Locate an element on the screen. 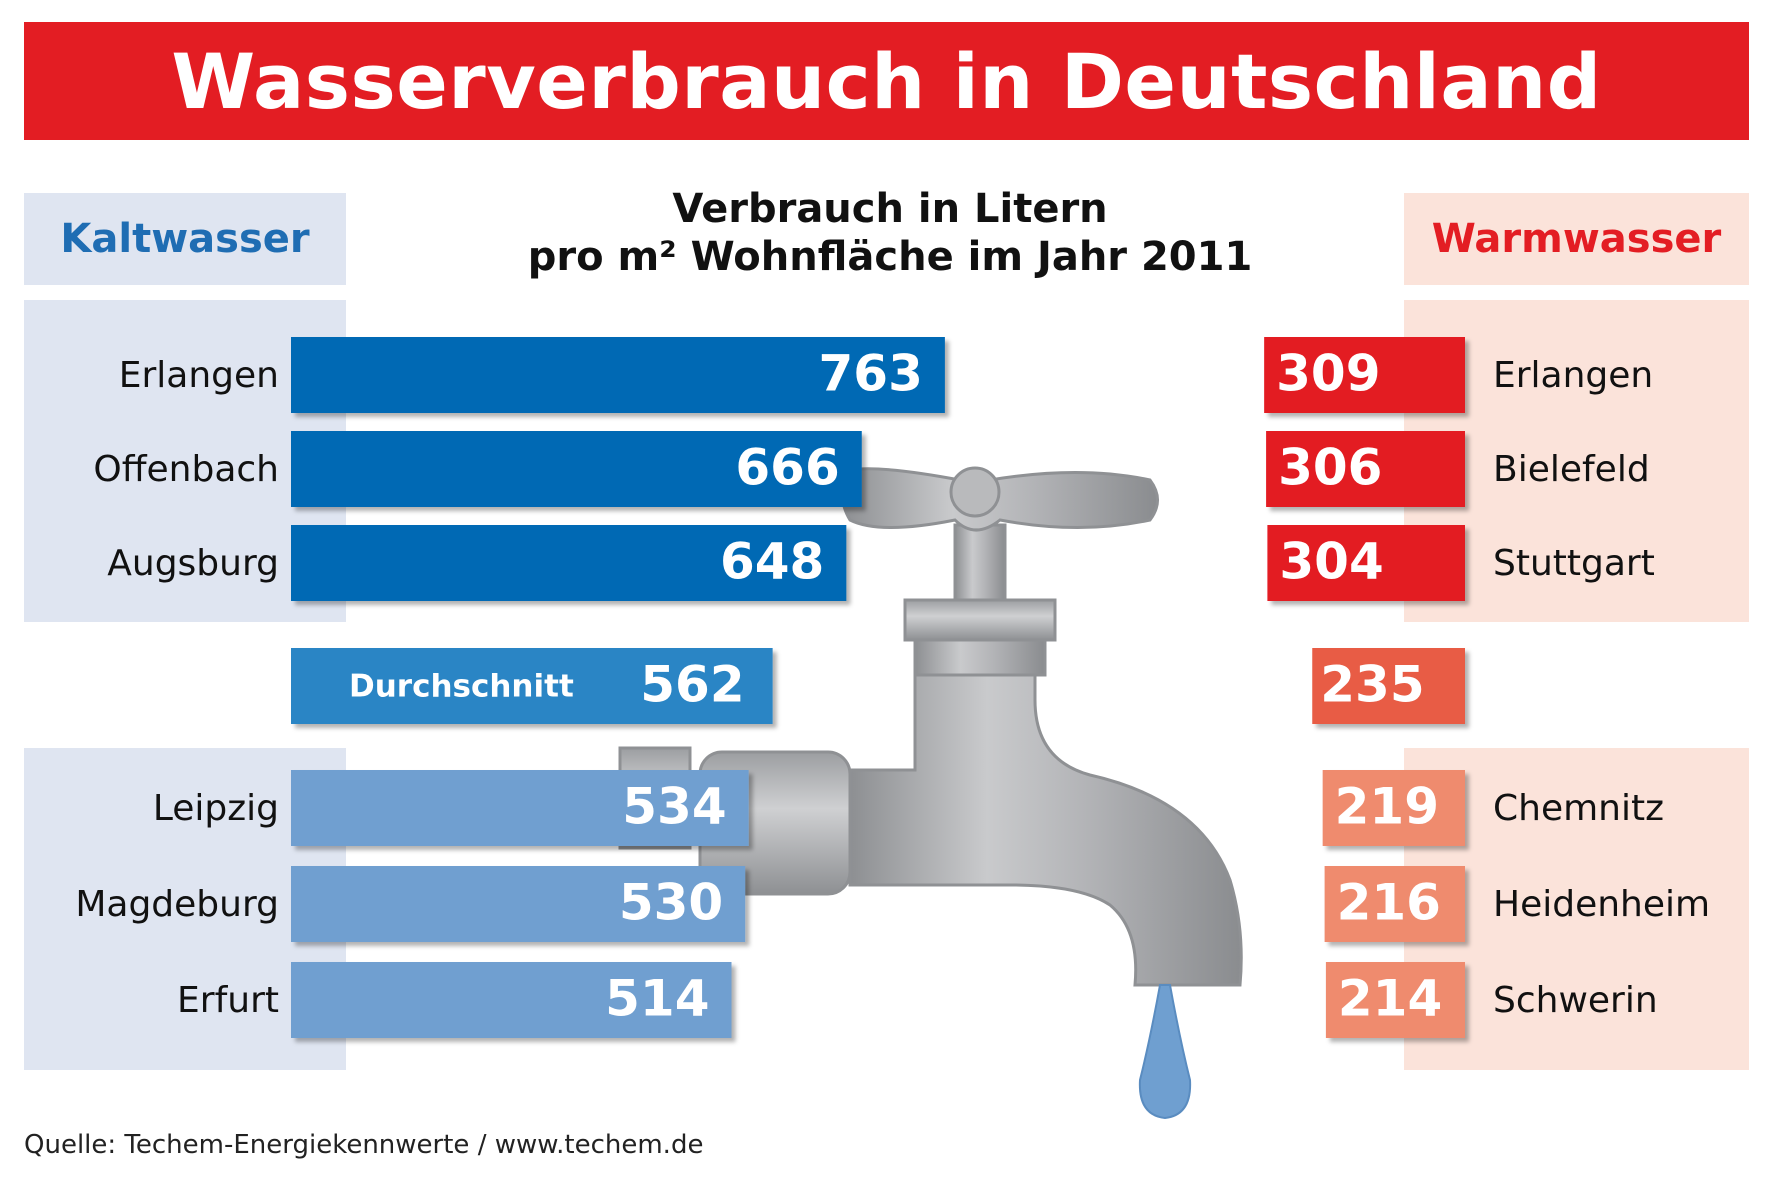 The image size is (1772, 1181). cold-bottom-value-1: 530 is located at coordinates (671, 903).